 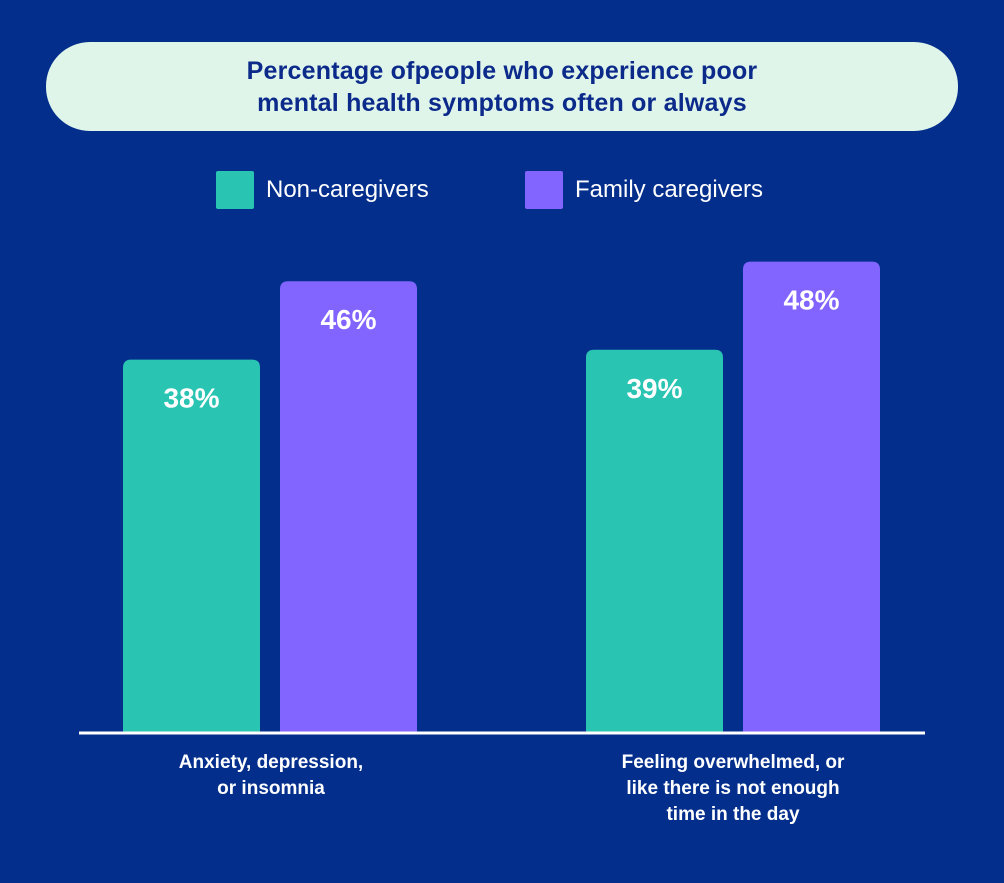 What do you see at coordinates (502, 102) in the screenshot?
I see `chart-title-line-2: mental health symptoms often or always` at bounding box center [502, 102].